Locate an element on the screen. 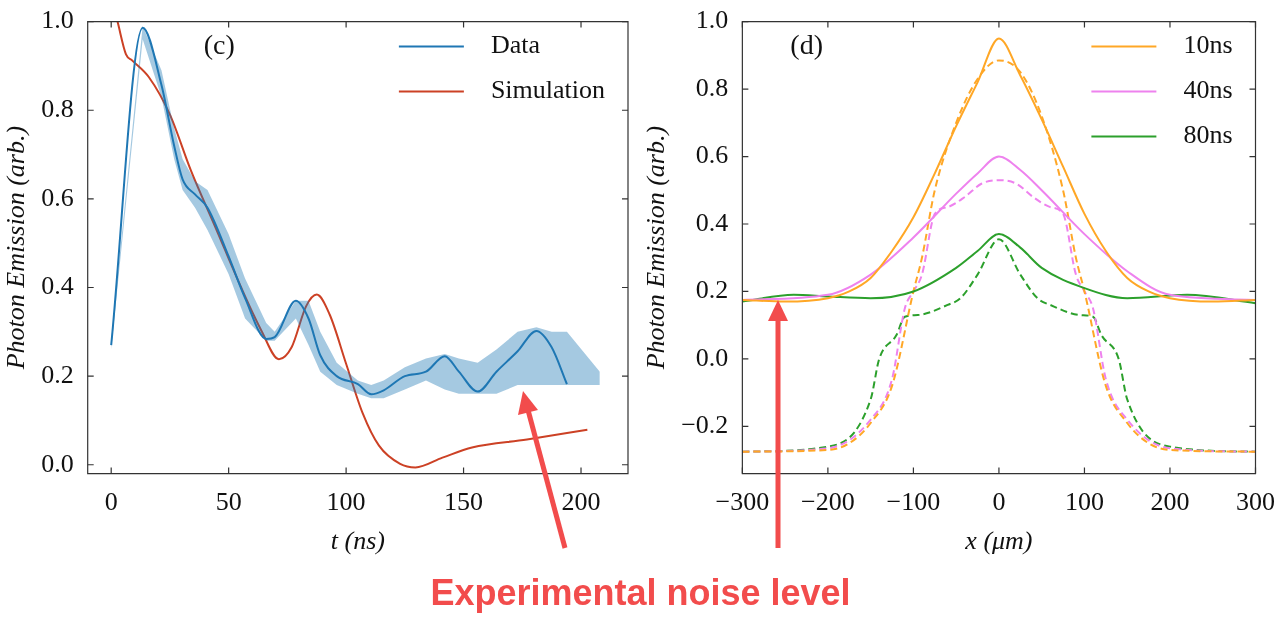  annotation: (c) is located at coordinates (219, 44).